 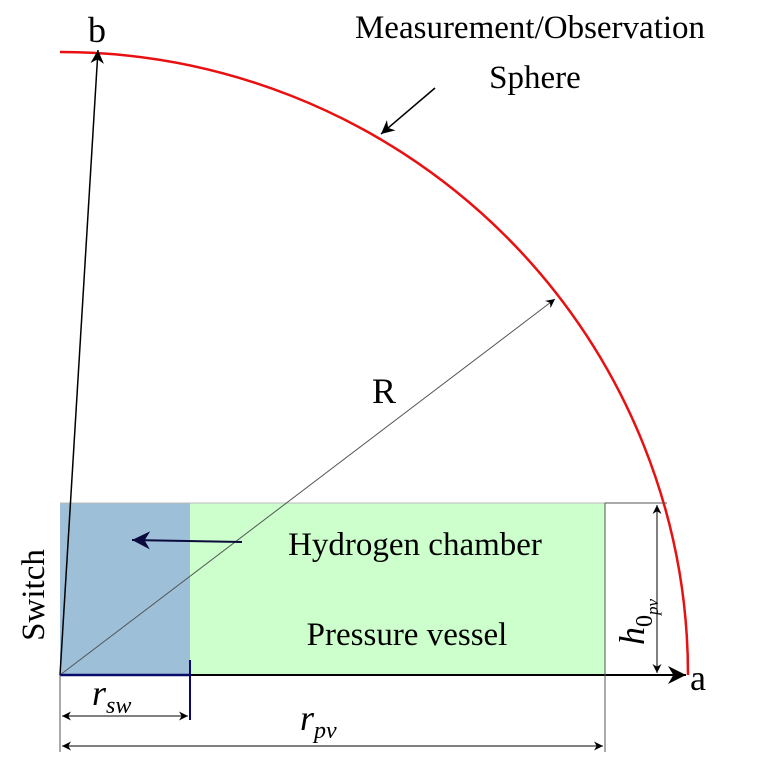 What do you see at coordinates (187, 540) in the screenshot?
I see `hydrogen-pointer` at bounding box center [187, 540].